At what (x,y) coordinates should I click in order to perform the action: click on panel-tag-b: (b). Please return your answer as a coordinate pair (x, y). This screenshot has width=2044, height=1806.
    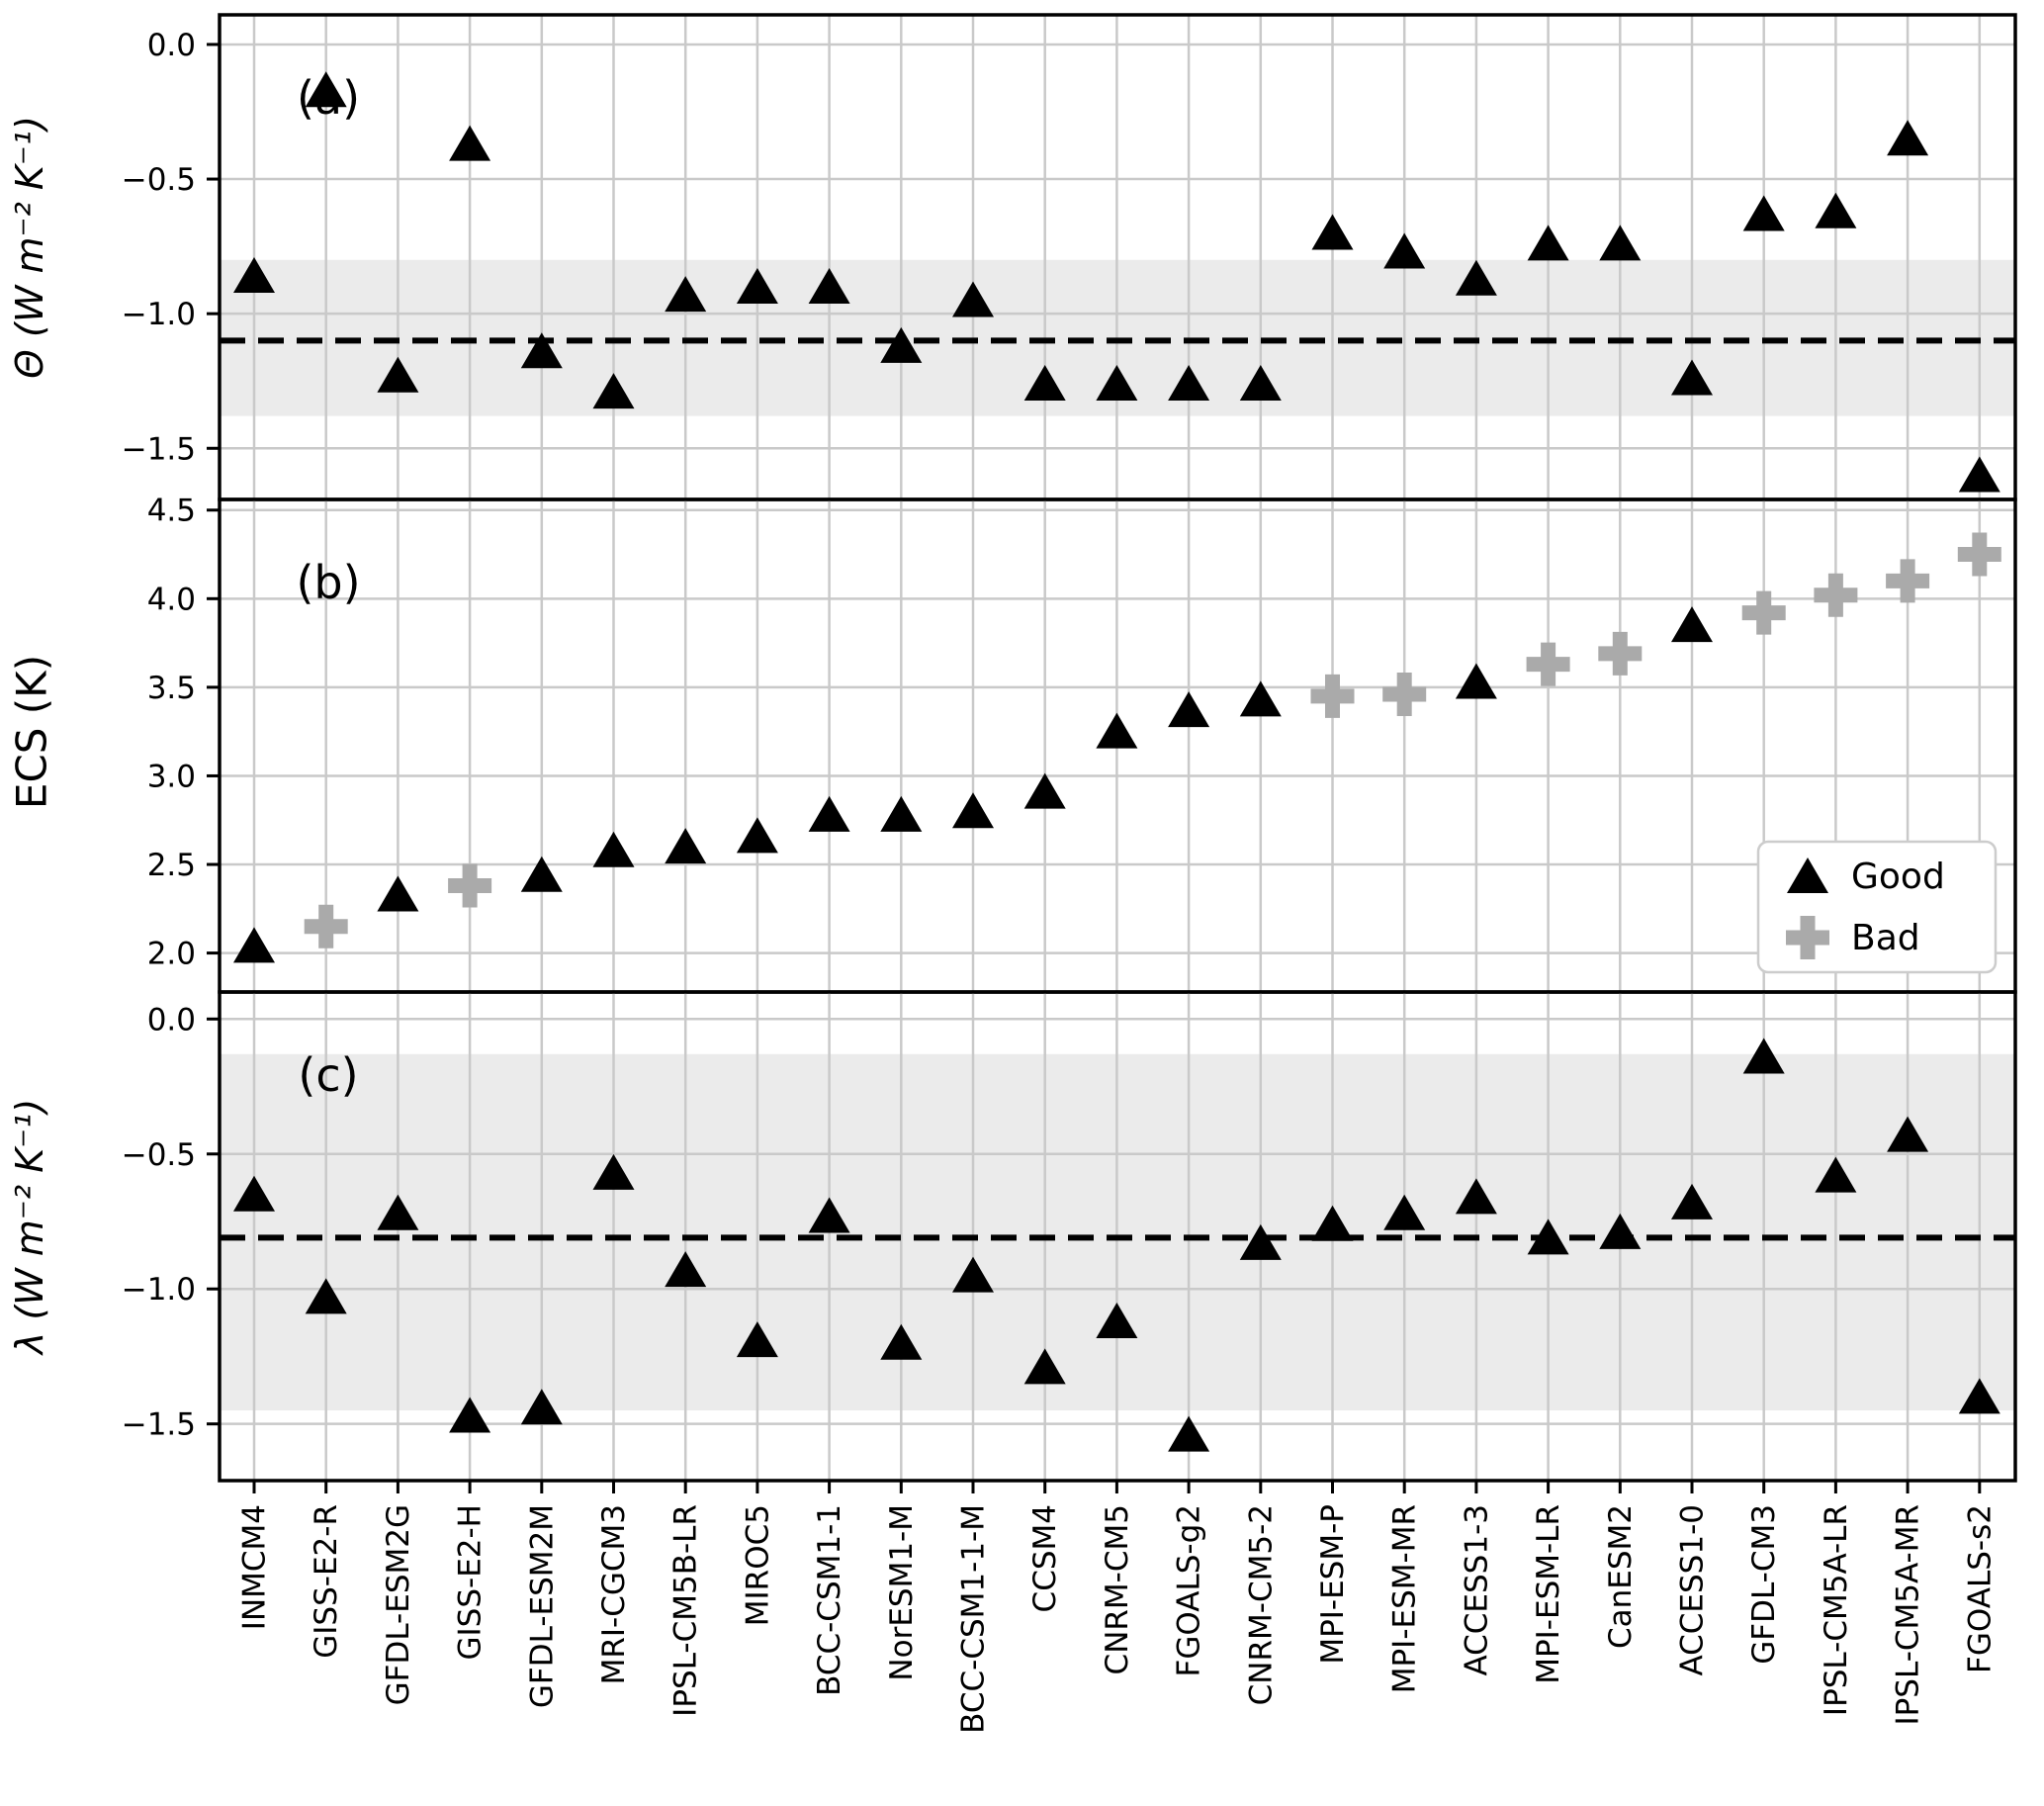
    Looking at the image, I should click on (328, 582).